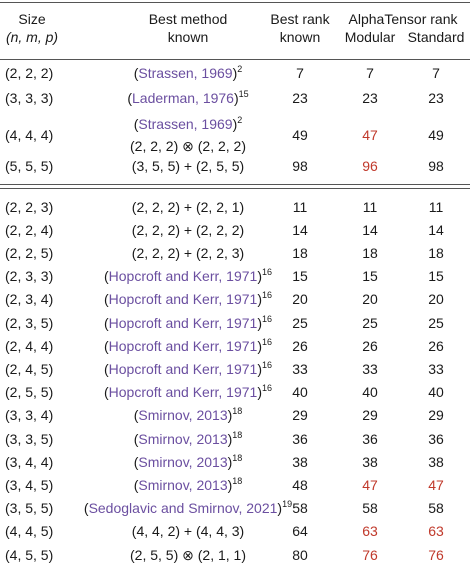 The width and height of the screenshot is (470, 571). I want to click on standard-rank: 7, so click(436, 72).